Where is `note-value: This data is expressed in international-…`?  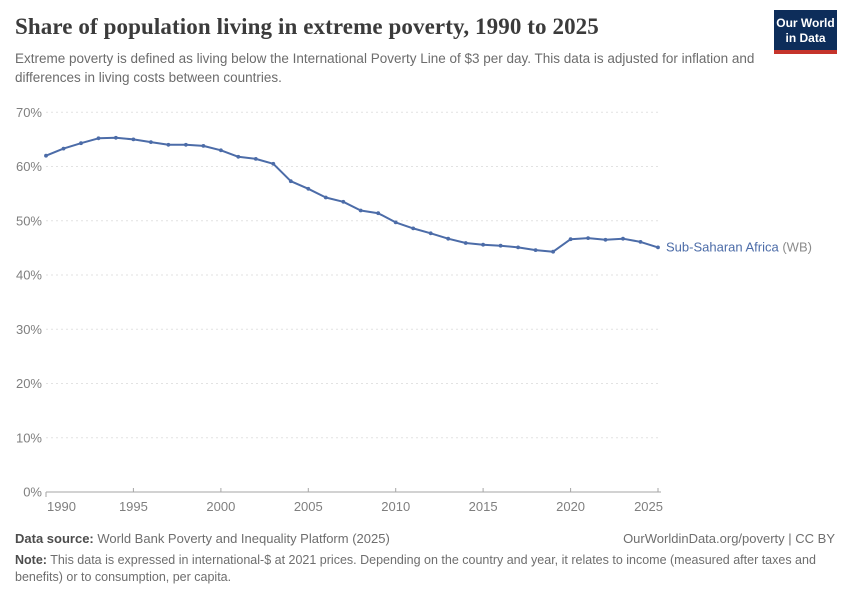
note-value: This data is expressed in international-… is located at coordinates (415, 569).